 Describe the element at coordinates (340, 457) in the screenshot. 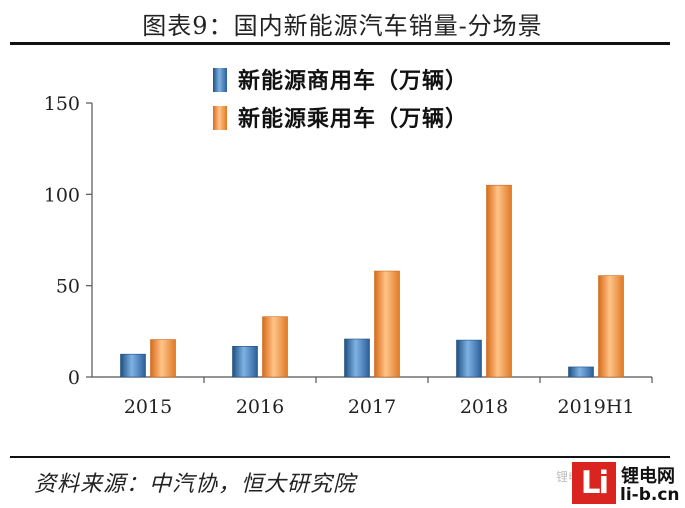

I see `source-rule` at that location.